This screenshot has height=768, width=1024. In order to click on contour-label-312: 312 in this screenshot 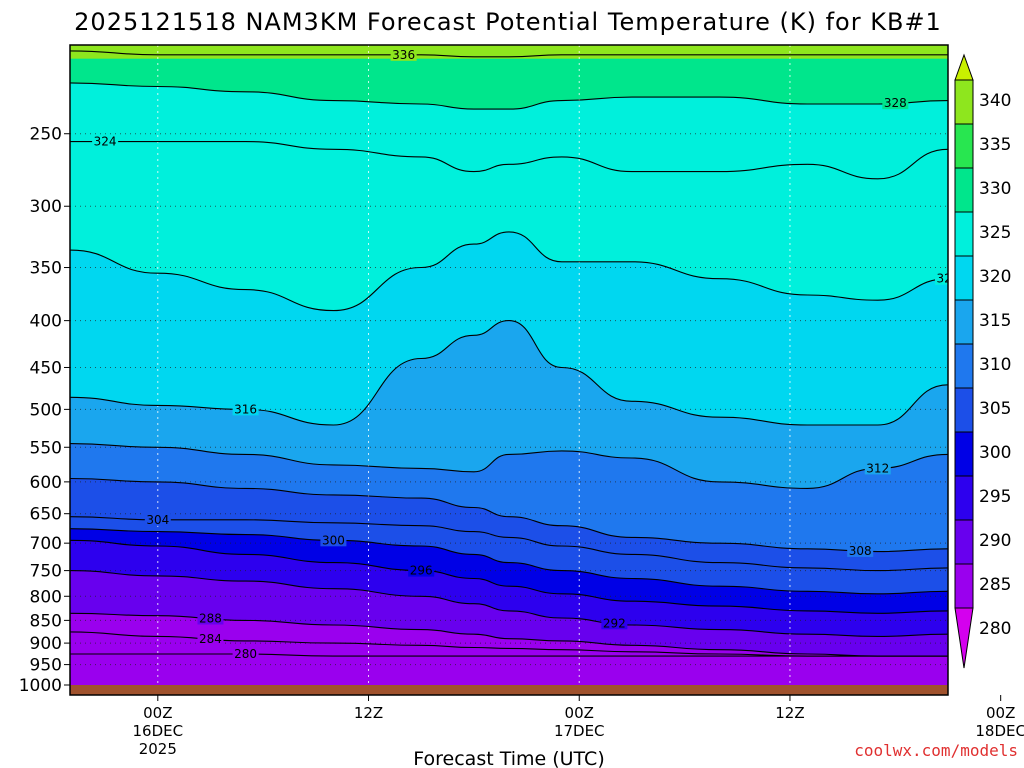, I will do `click(877, 468)`.